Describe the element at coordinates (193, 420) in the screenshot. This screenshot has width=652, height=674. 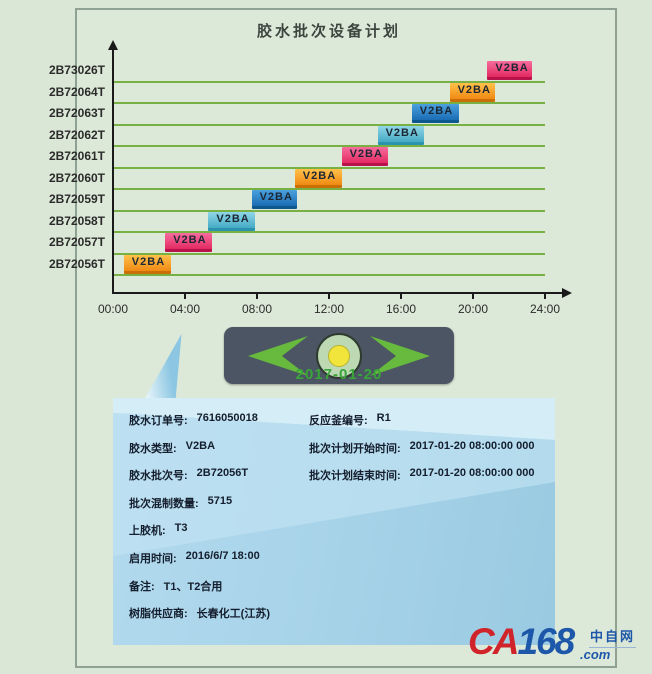
I see `detail-field: 胶水订单号: 7616050018` at that location.